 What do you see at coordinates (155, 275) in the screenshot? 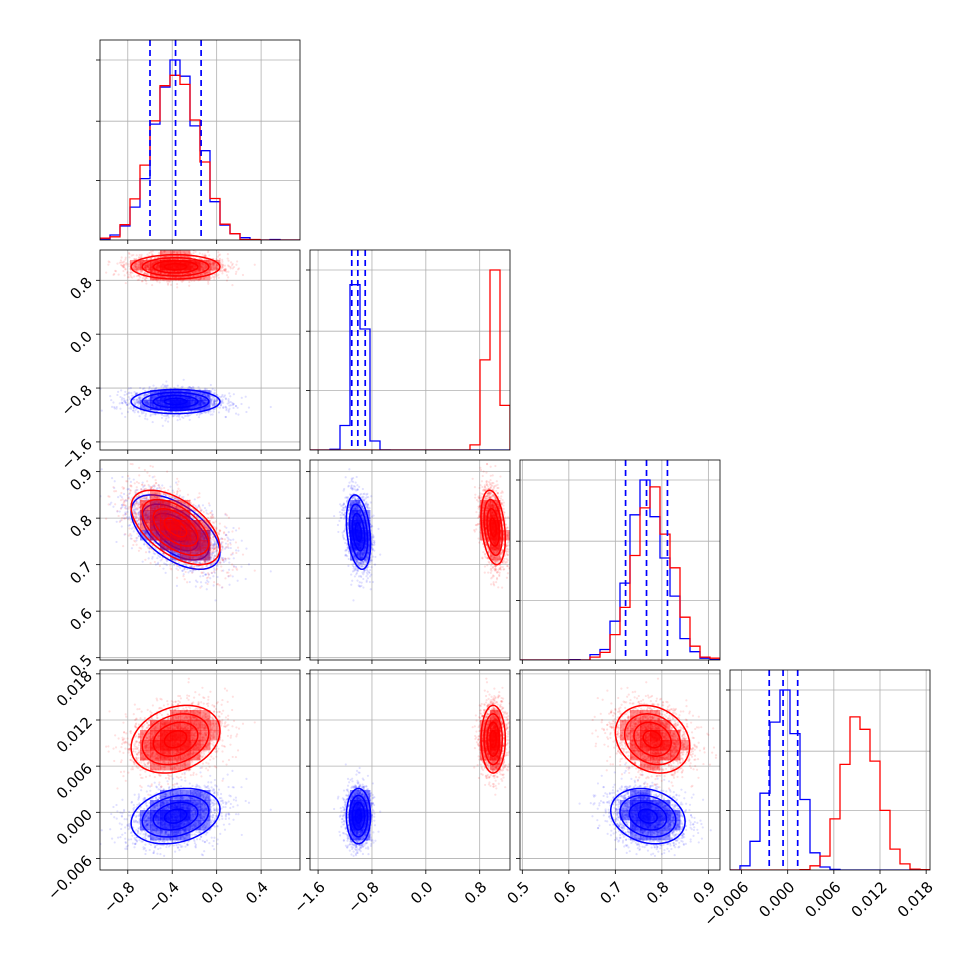
I see `density-cell` at bounding box center [155, 275].